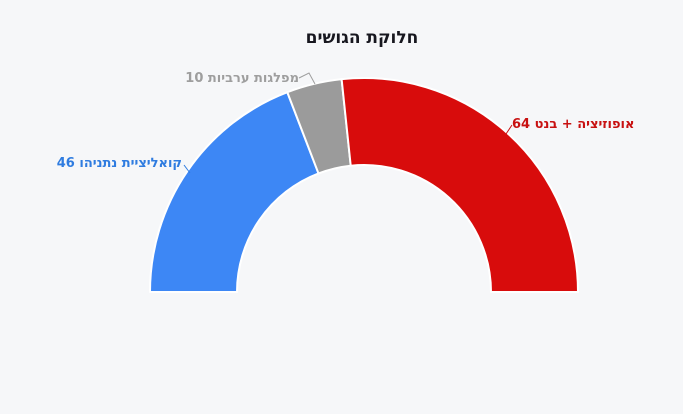 This screenshot has width=683, height=414. I want to click on data-label-opposition-bennett: אופוזיציה + בנט 64, so click(573, 124).